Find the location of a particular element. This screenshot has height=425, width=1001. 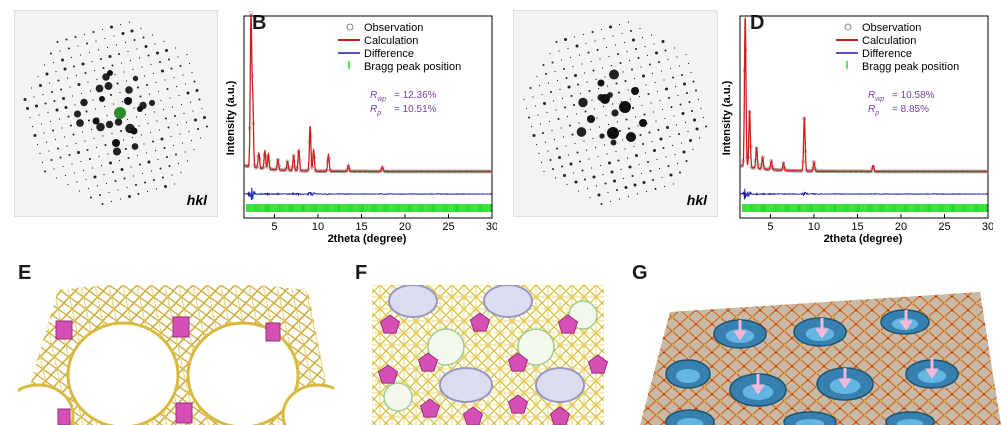

x-tick-label: 20 is located at coordinates (901, 227).